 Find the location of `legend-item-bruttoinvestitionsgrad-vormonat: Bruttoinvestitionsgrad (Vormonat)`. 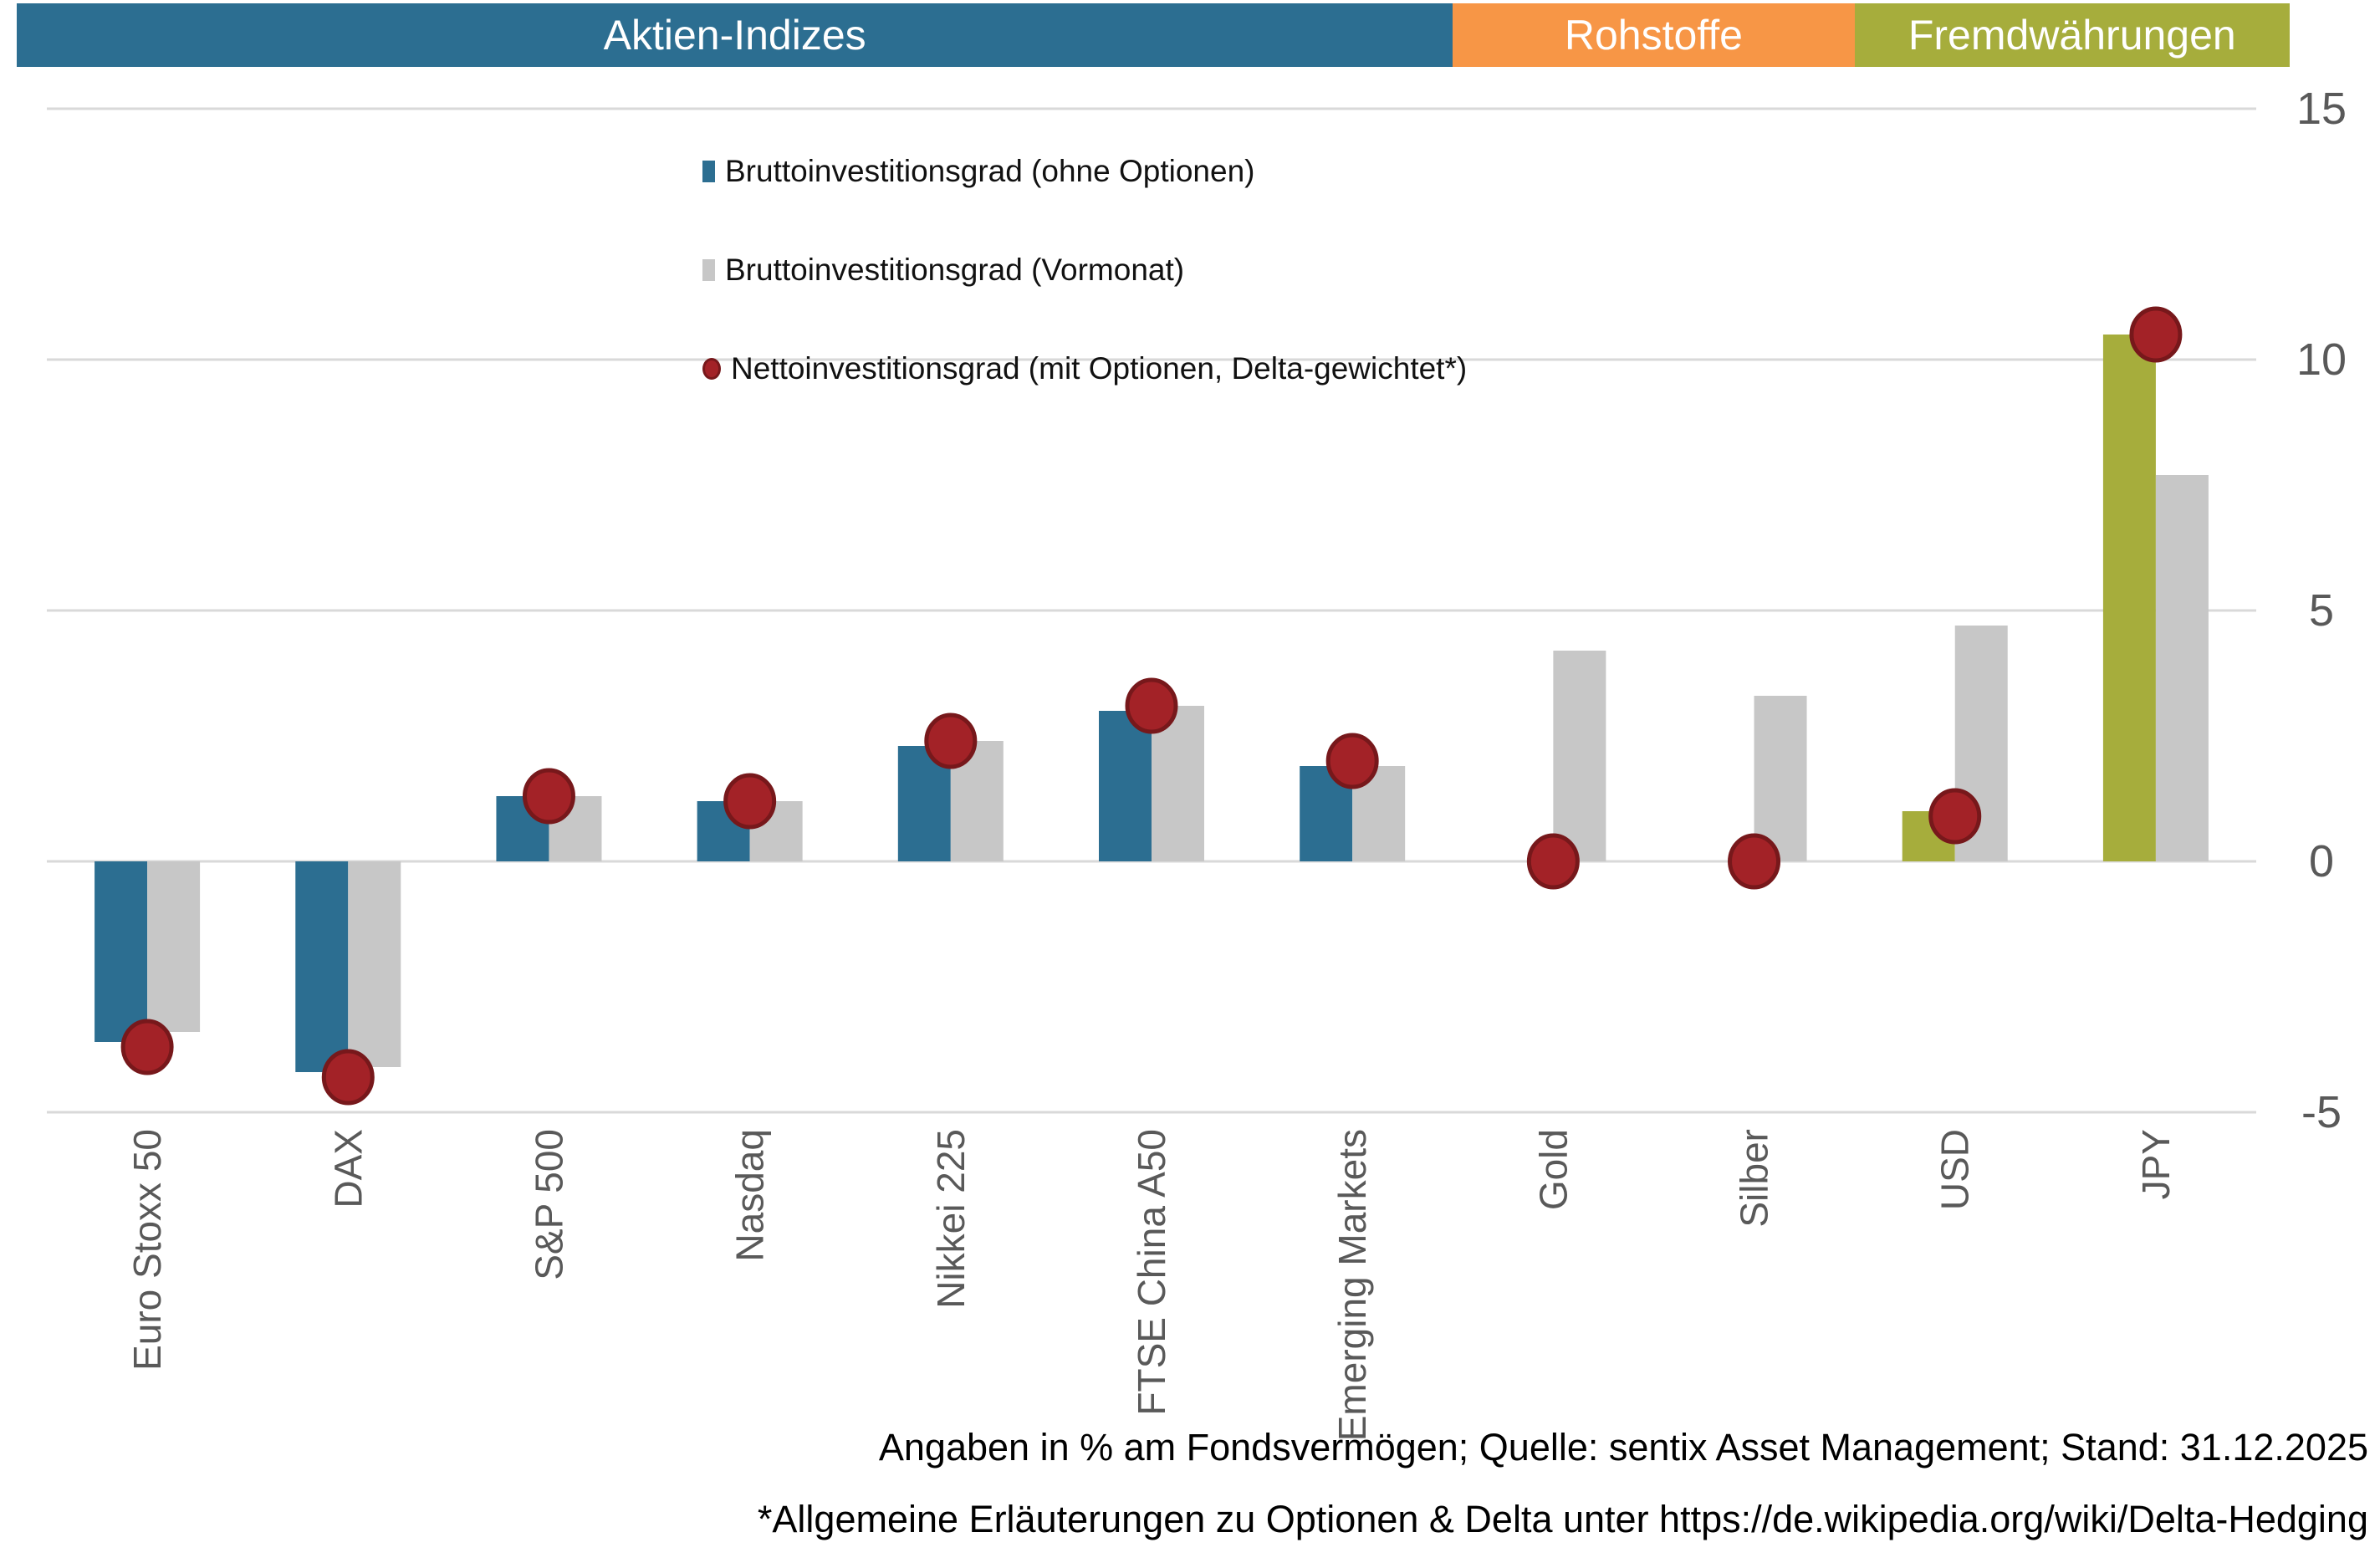

legend-item-bruttoinvestitionsgrad-vormonat: Bruttoinvestitionsgrad (Vormonat) is located at coordinates (1084, 270).